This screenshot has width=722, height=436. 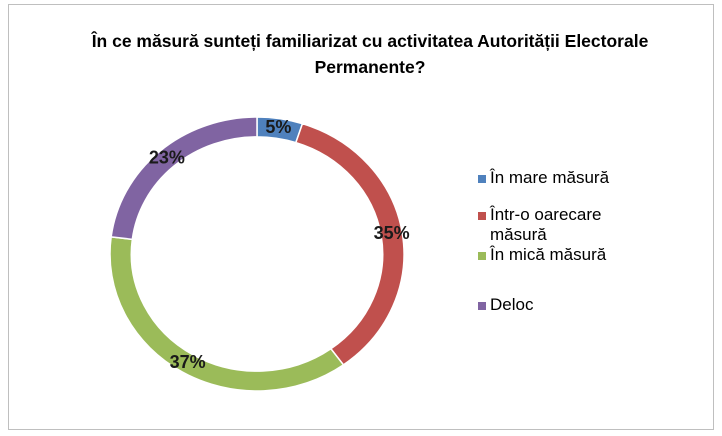 What do you see at coordinates (550, 177) in the screenshot?
I see `legend-label: În mare măsură` at bounding box center [550, 177].